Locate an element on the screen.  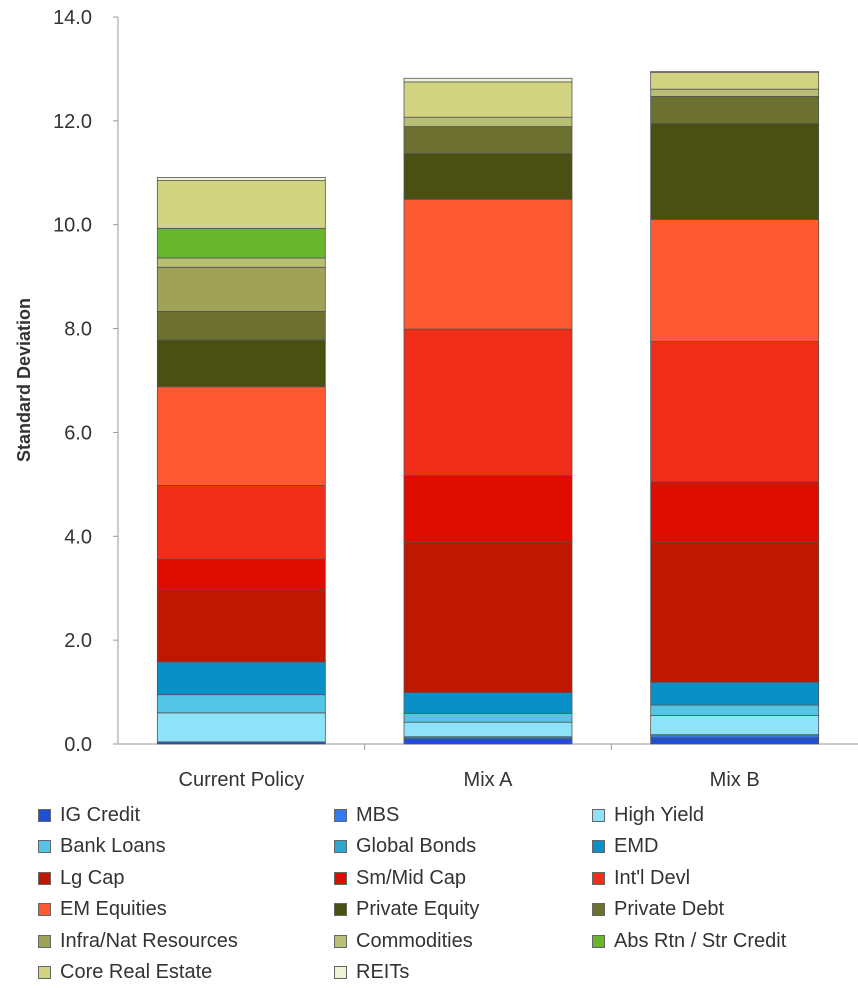
legend-label: Commodities is located at coordinates (414, 940).